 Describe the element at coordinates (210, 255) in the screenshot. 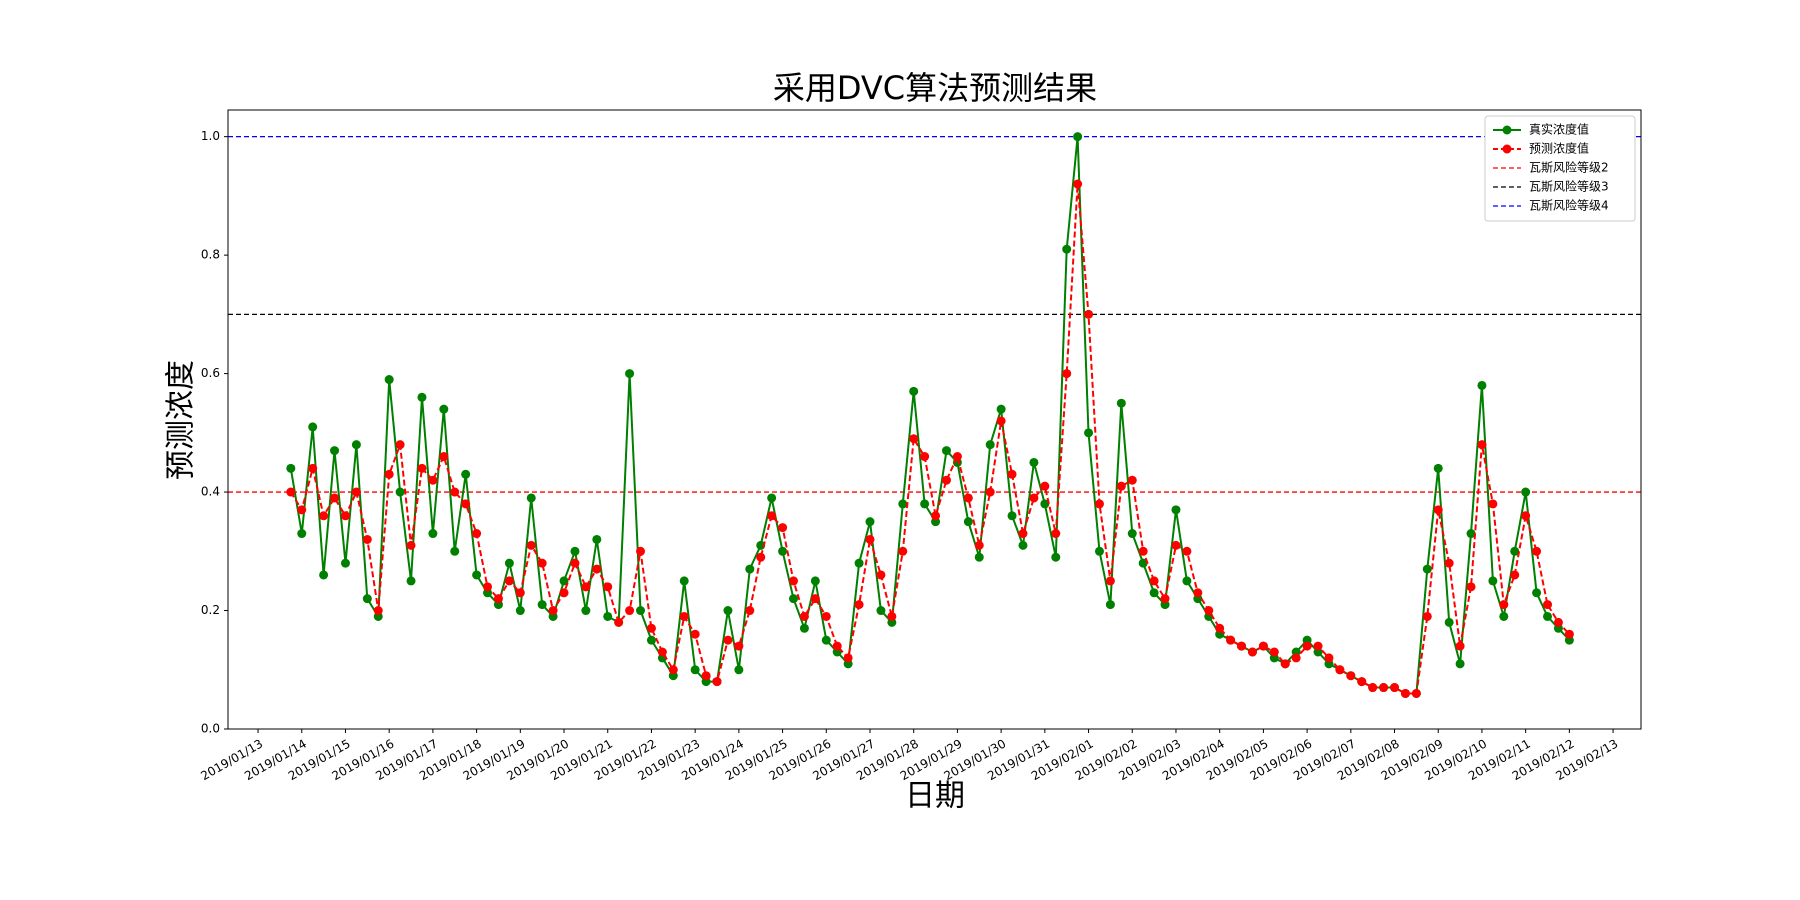

I see `y-tick-label: 0.8` at that location.